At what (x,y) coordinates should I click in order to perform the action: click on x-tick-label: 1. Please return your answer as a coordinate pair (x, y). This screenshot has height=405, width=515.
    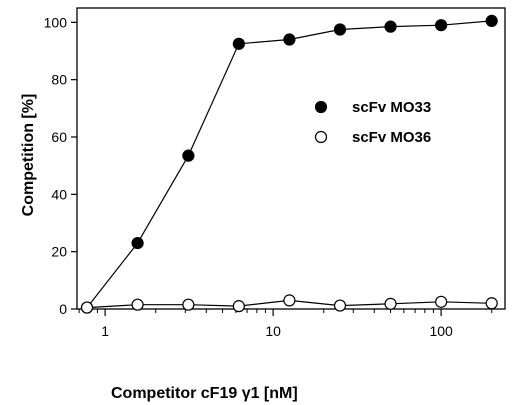
    Looking at the image, I should click on (105, 331).